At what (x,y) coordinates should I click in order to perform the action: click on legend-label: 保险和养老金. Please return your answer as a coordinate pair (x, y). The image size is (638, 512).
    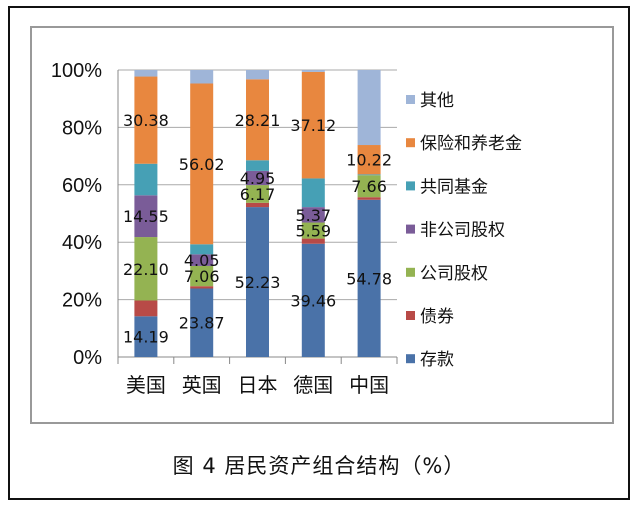
    Looking at the image, I should click on (471, 144).